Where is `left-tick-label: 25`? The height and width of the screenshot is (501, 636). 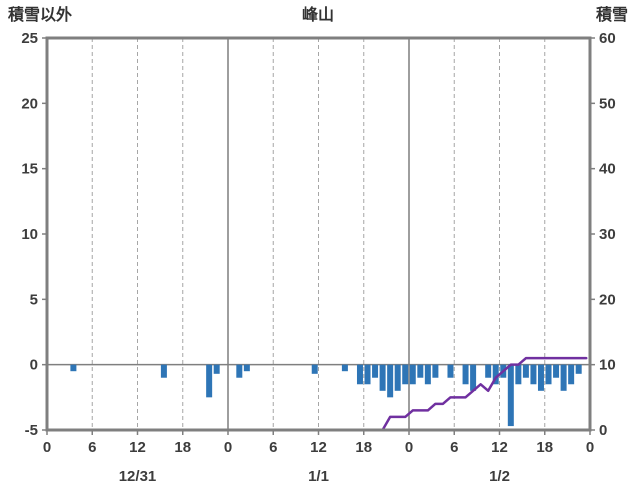 left-tick-label: 25 is located at coordinates (29, 38).